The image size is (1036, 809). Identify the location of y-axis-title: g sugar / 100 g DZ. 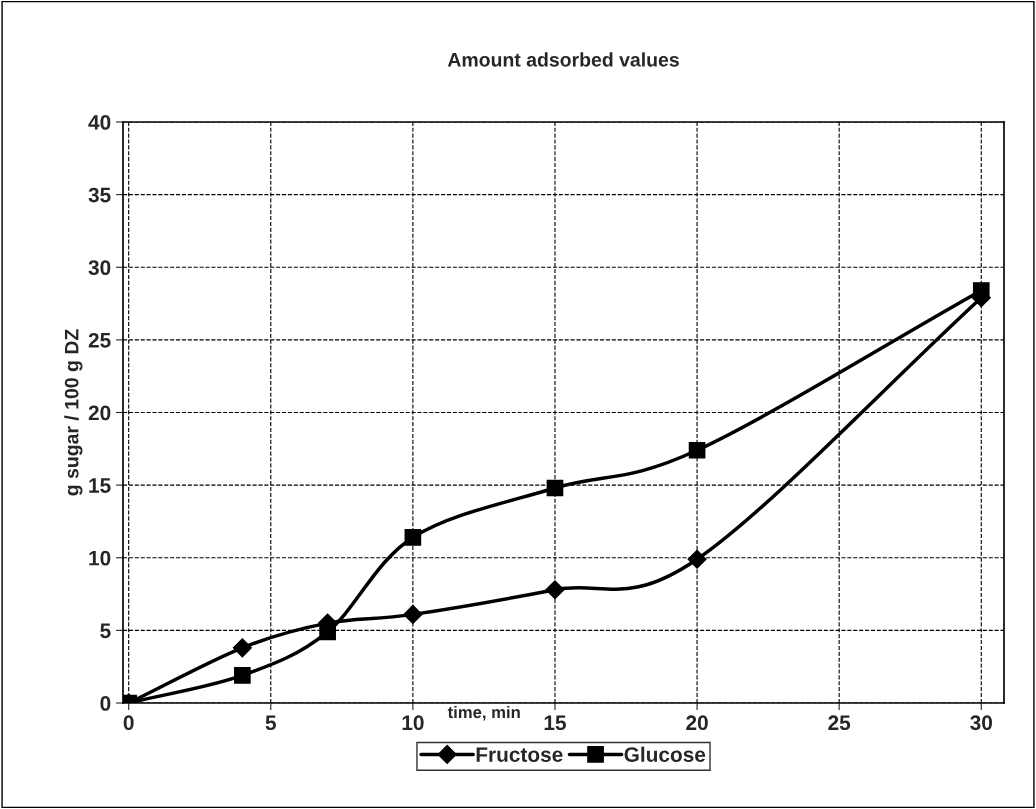
(73, 412).